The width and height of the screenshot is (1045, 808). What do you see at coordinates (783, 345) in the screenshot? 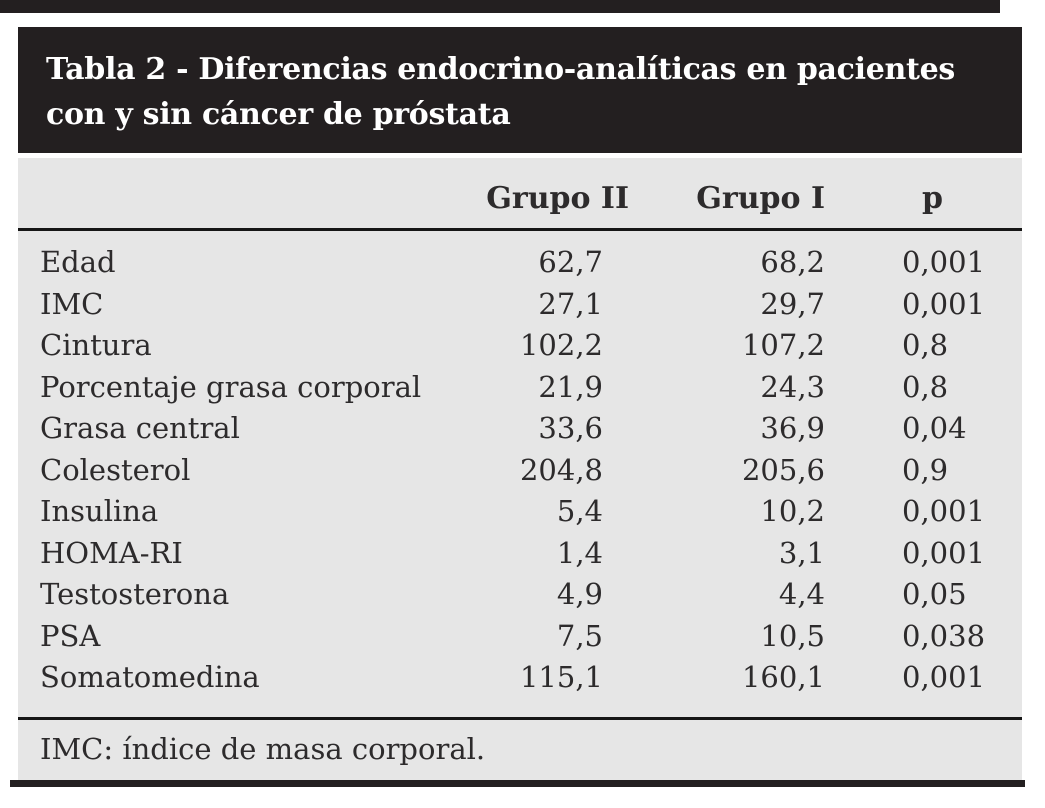
I see `cell-grupo-i: 107,2` at bounding box center [783, 345].